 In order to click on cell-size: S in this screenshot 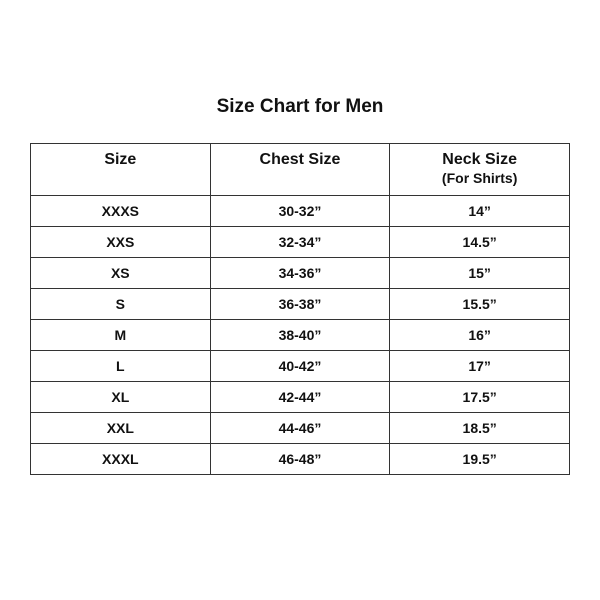, I will do `click(120, 304)`.